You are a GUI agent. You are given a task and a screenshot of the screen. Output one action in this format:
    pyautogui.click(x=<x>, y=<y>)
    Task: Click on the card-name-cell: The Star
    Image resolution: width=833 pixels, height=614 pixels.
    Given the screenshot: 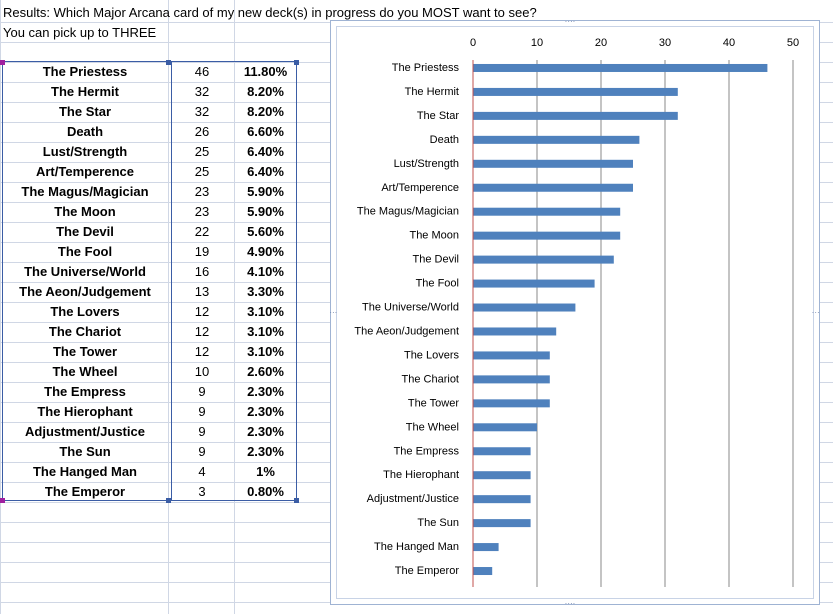 What is the action you would take?
    pyautogui.click(x=84, y=111)
    